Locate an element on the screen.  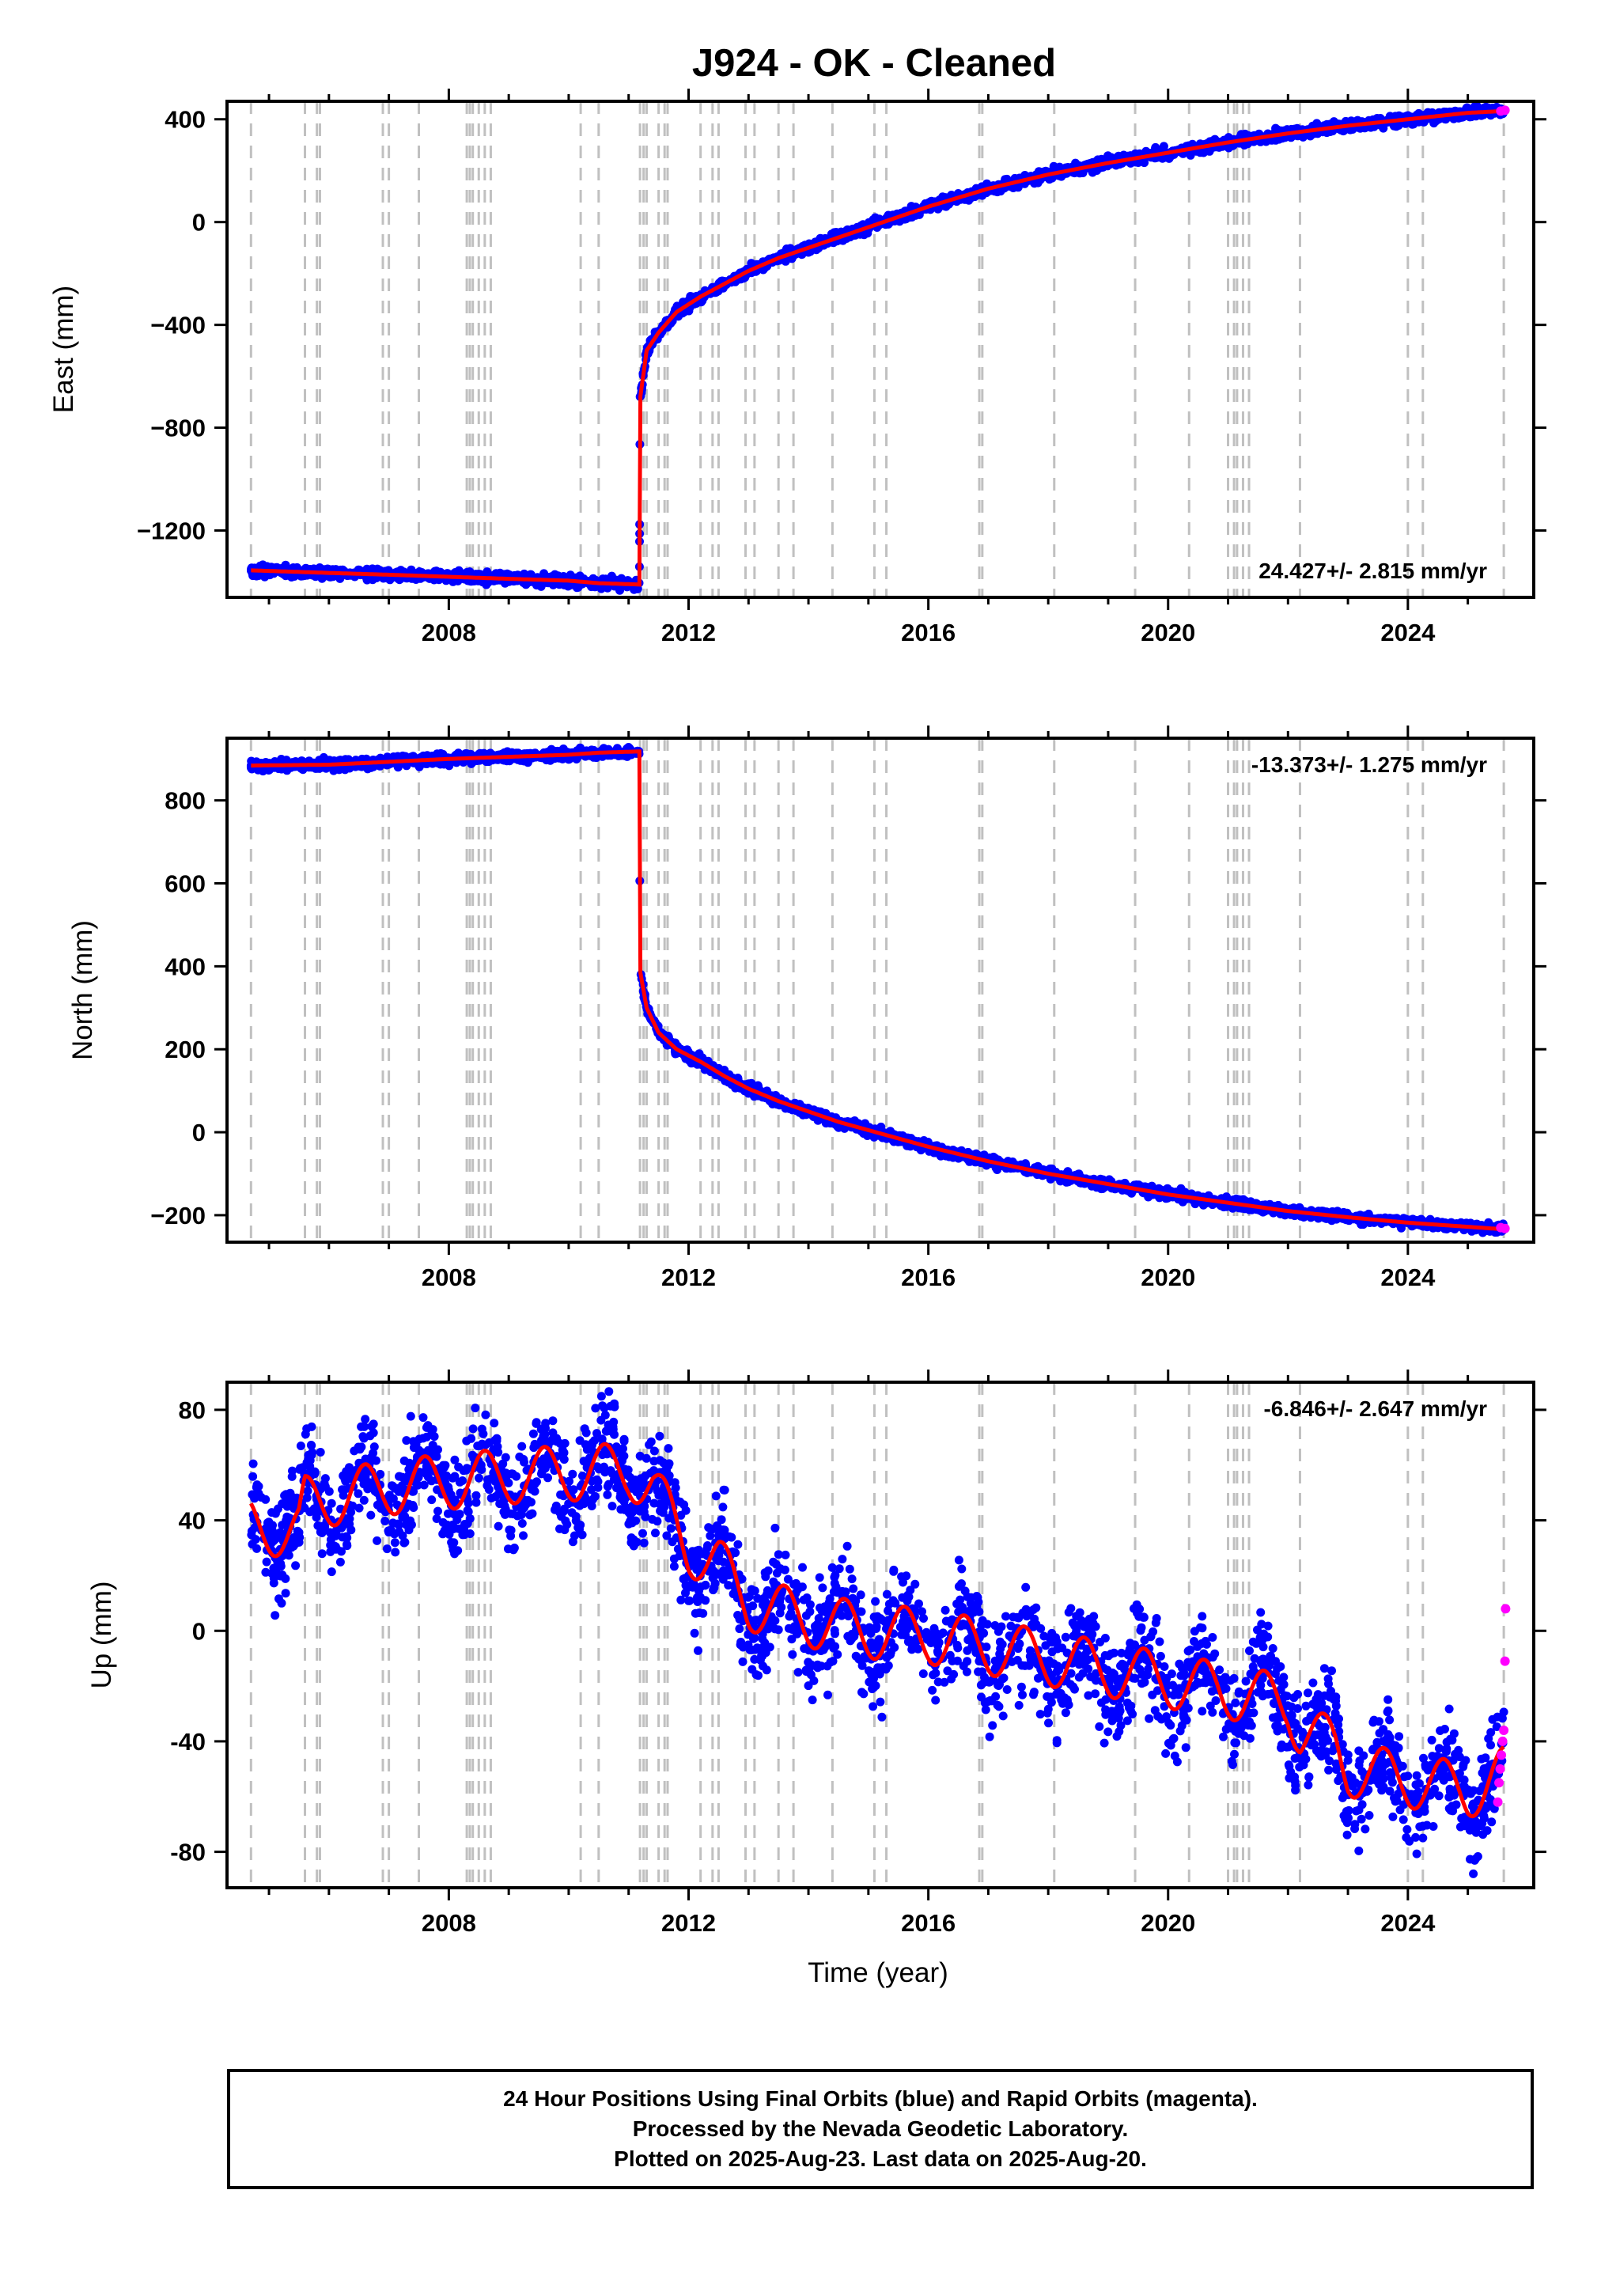
y-tick-label: −1200 is located at coordinates (172, 531).